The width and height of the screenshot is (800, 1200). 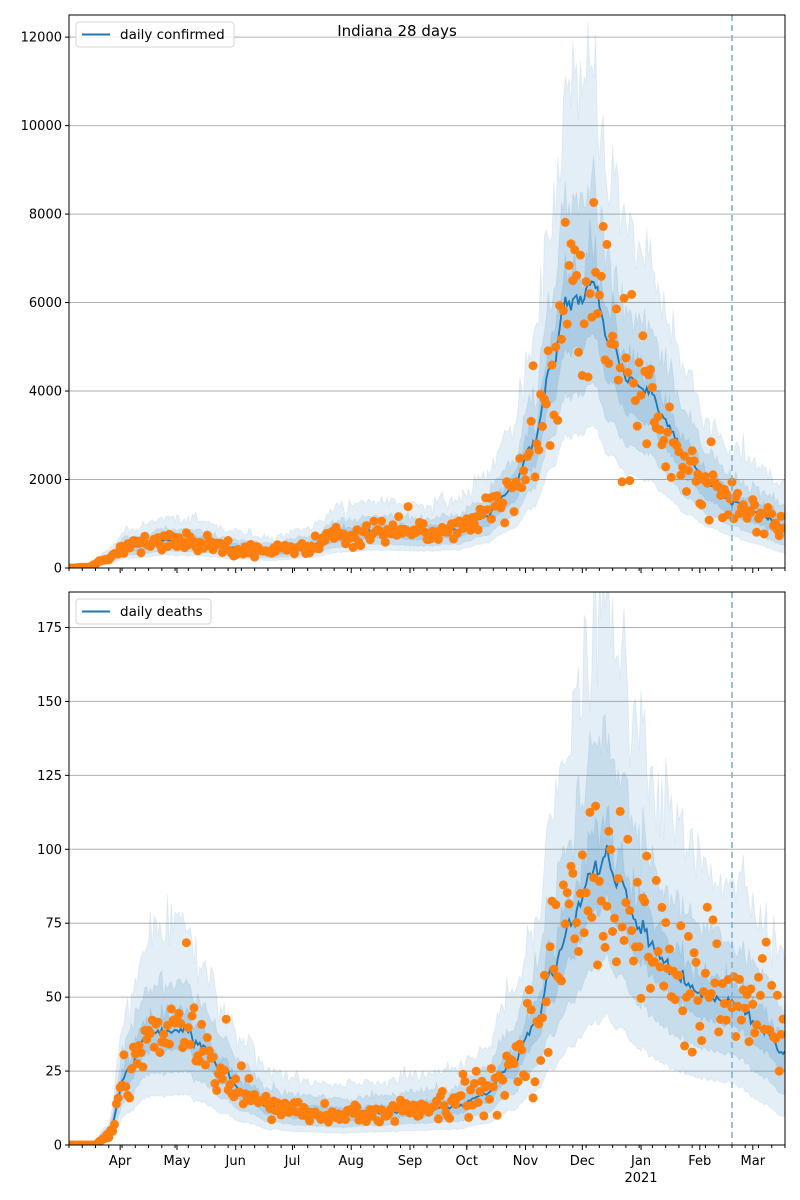 I want to click on x-tick-label: Jun, so click(x=235, y=1161).